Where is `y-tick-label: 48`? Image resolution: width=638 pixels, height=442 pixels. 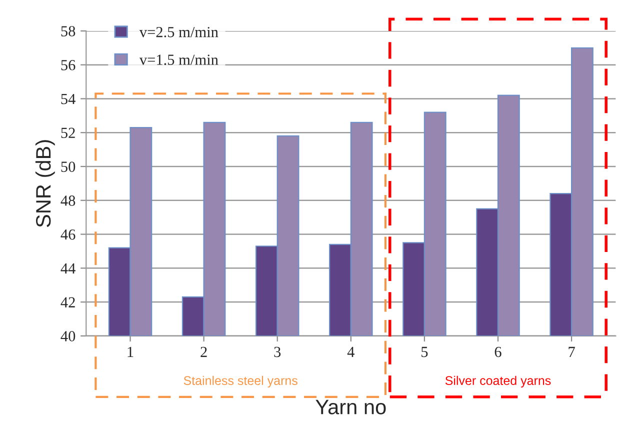 y-tick-label: 48 is located at coordinates (68, 201).